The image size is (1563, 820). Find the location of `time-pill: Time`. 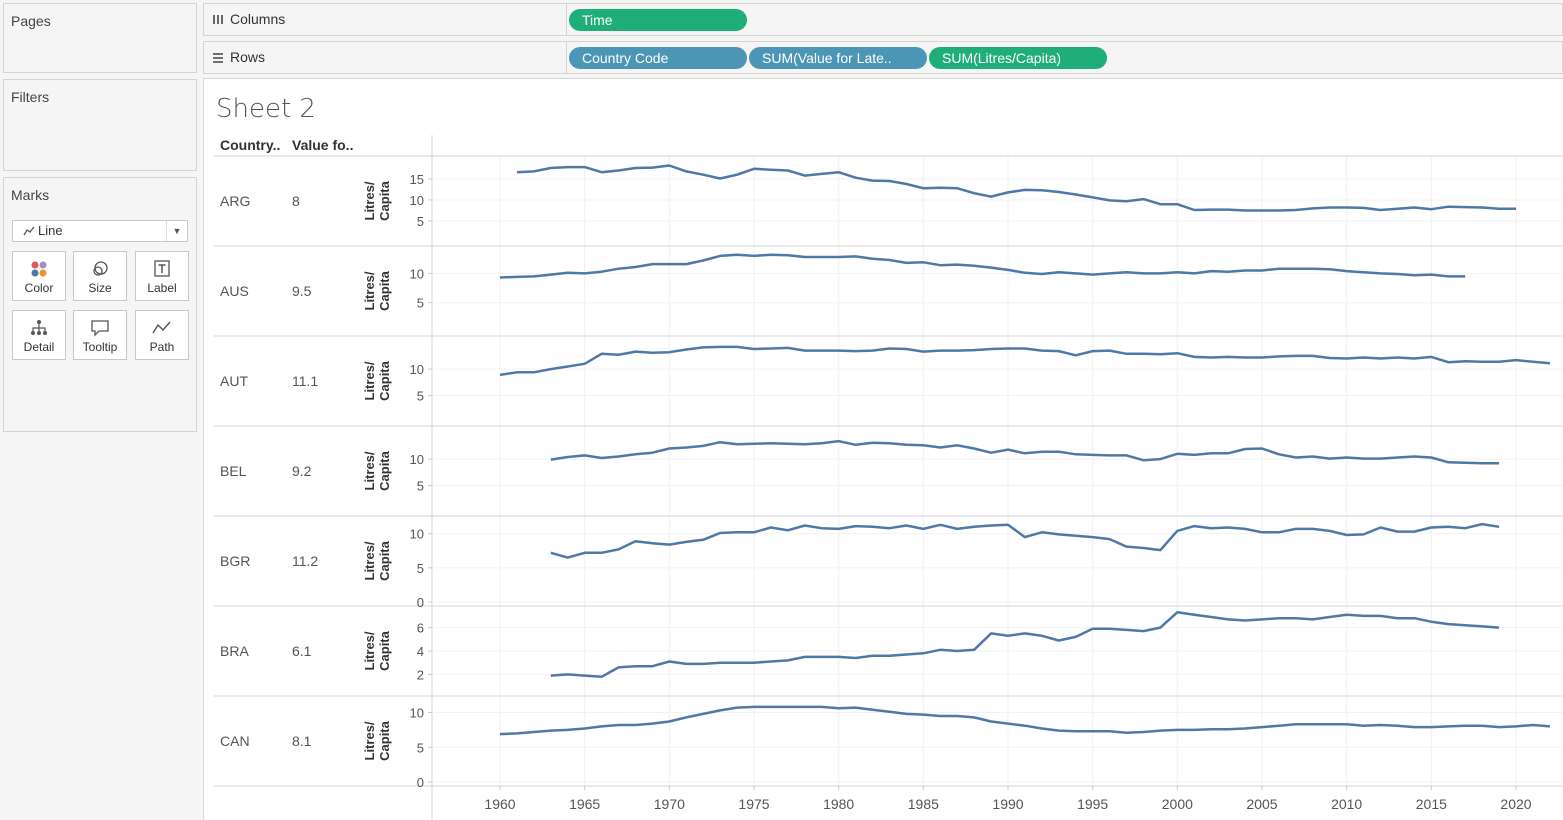

time-pill: Time is located at coordinates (658, 20).